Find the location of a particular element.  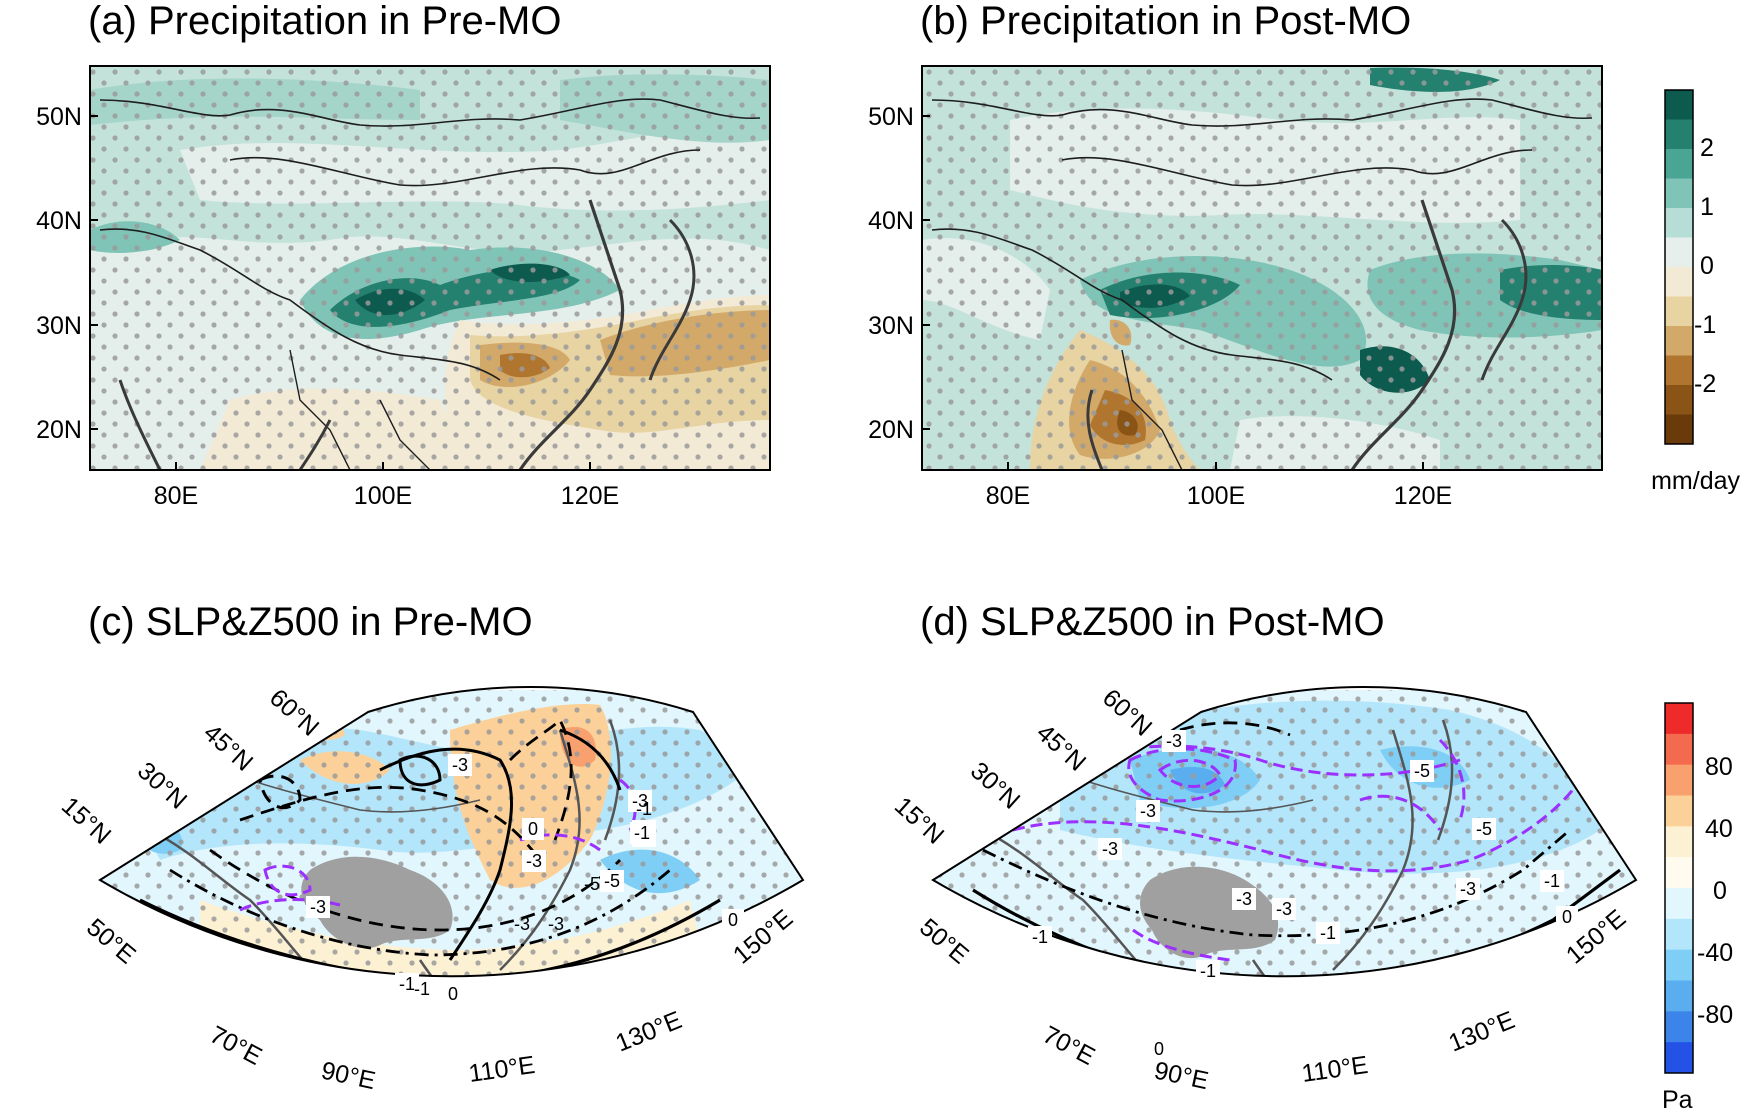

lat-label: 20N is located at coordinates (891, 430).